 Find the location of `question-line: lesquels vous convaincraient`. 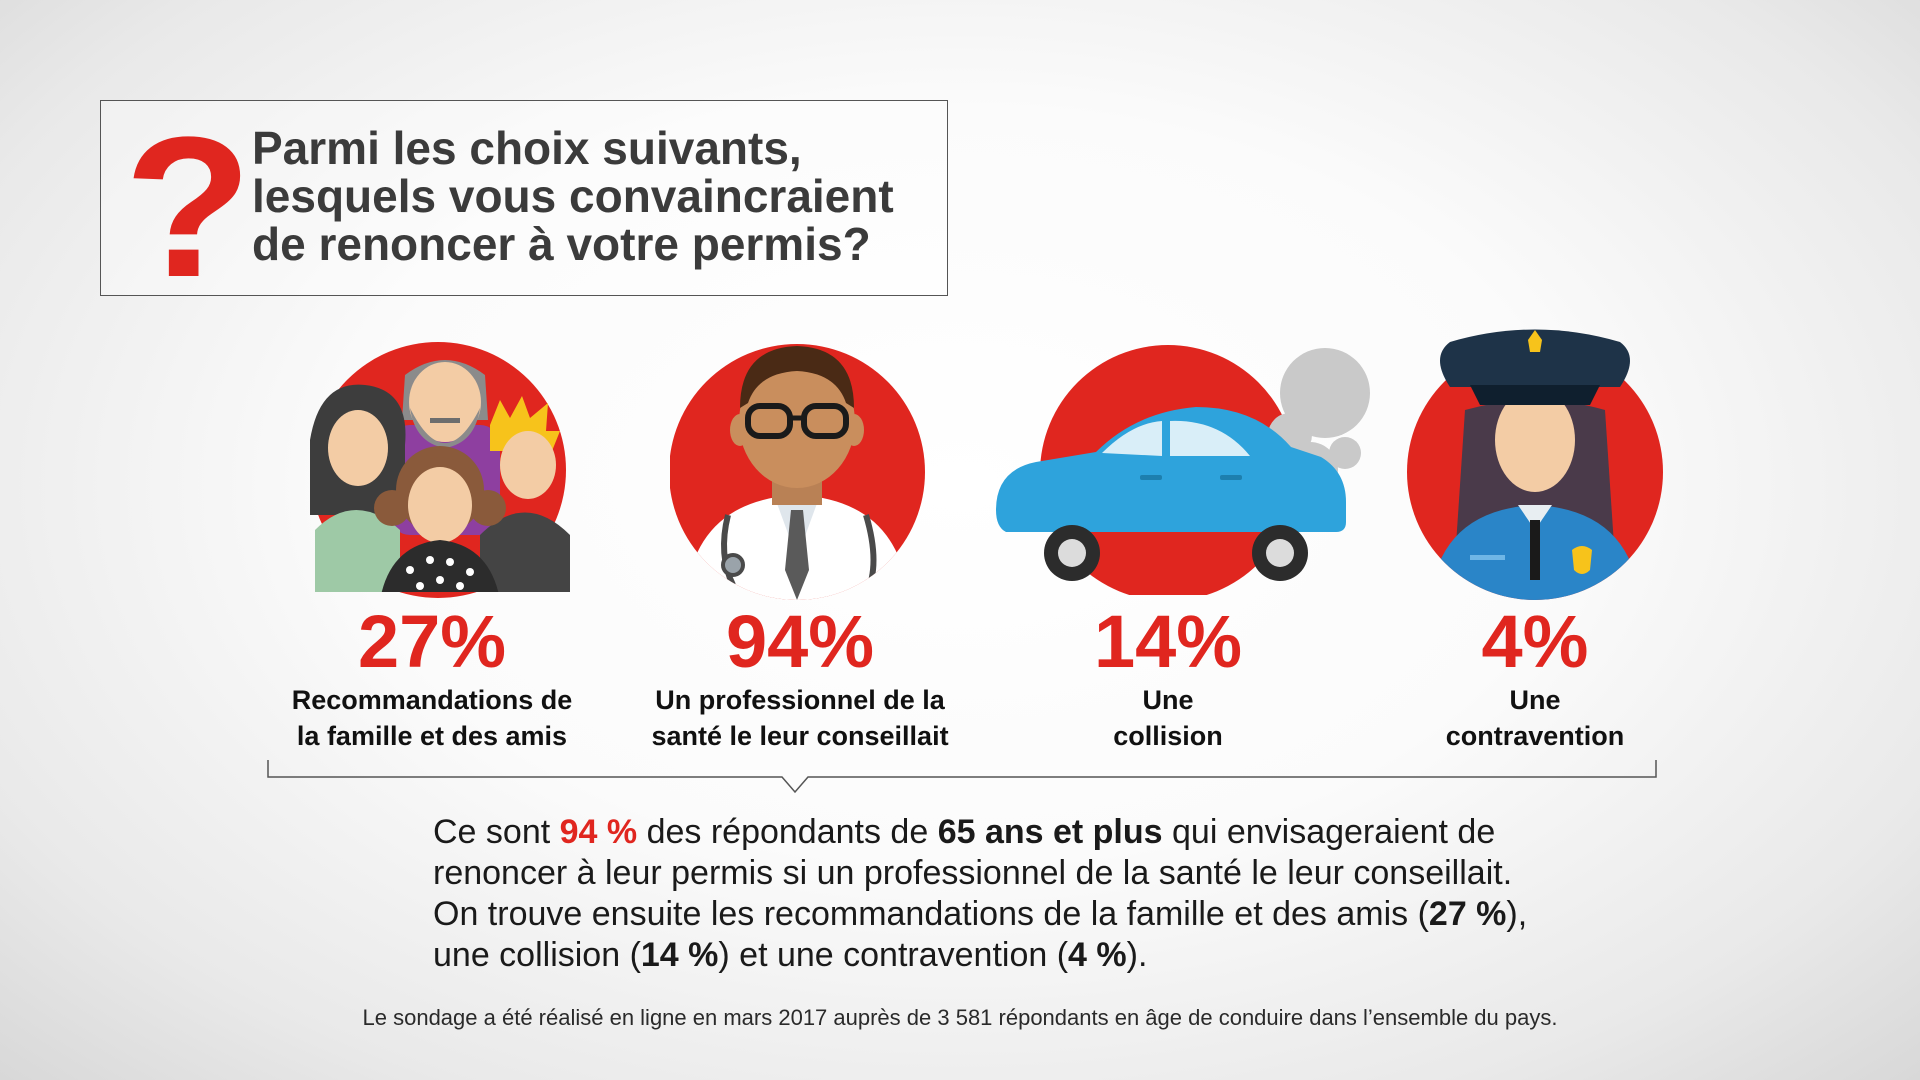

question-line: lesquels vous convaincraient is located at coordinates (573, 196).